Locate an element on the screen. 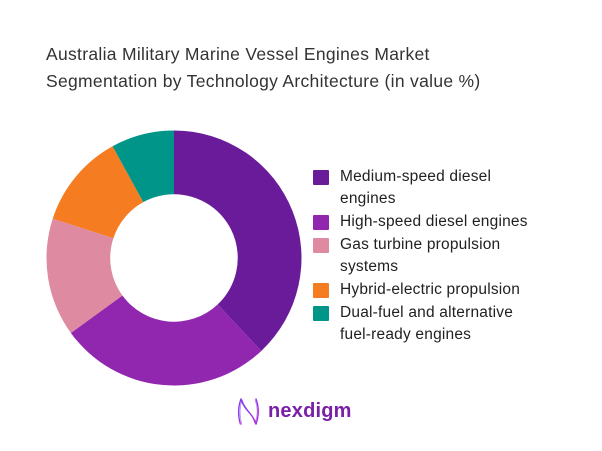 The image size is (602, 451). nexdigm-logo-text: nexdigm is located at coordinates (310, 411).